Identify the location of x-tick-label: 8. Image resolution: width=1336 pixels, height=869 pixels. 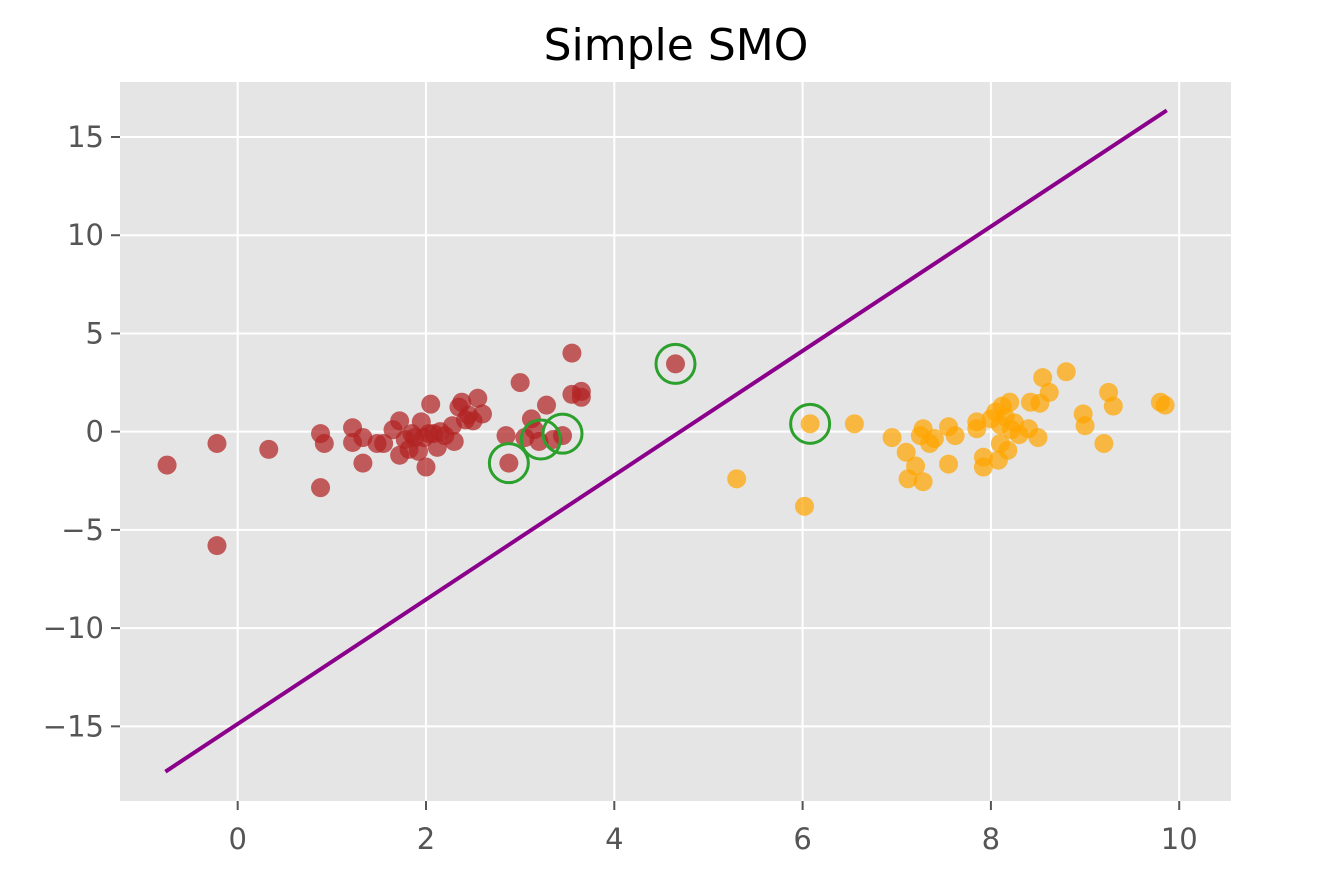
(991, 839).